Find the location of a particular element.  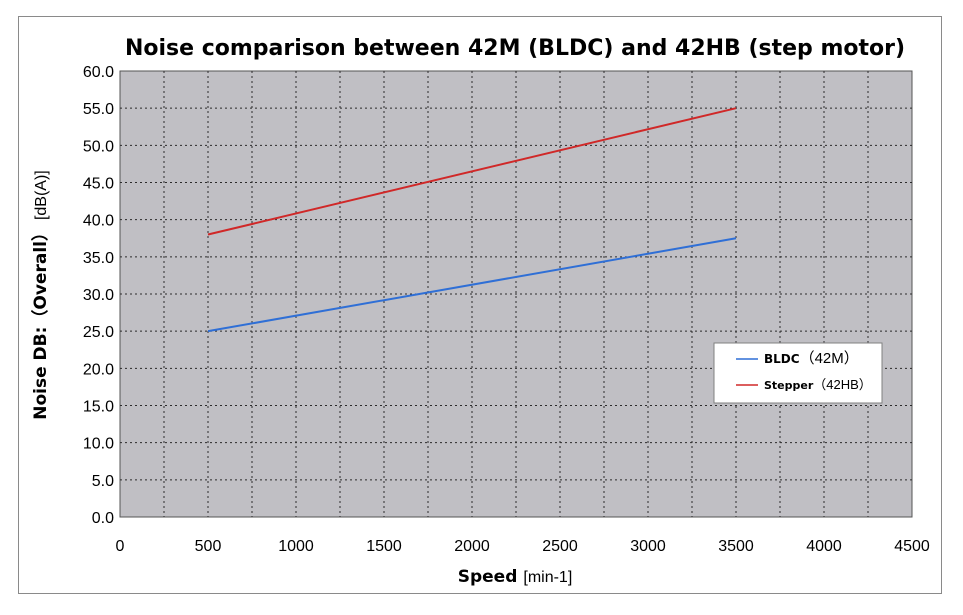

legend-label: Stepper（42HB） is located at coordinates (818, 384).